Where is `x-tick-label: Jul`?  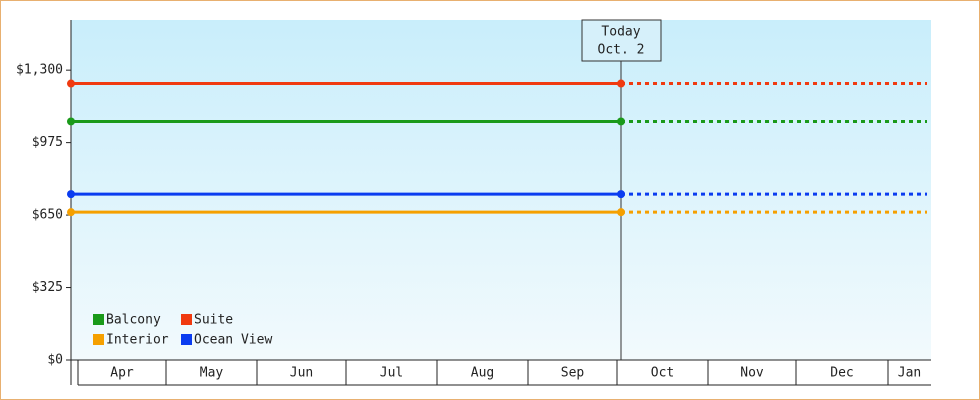
x-tick-label: Jul is located at coordinates (391, 373).